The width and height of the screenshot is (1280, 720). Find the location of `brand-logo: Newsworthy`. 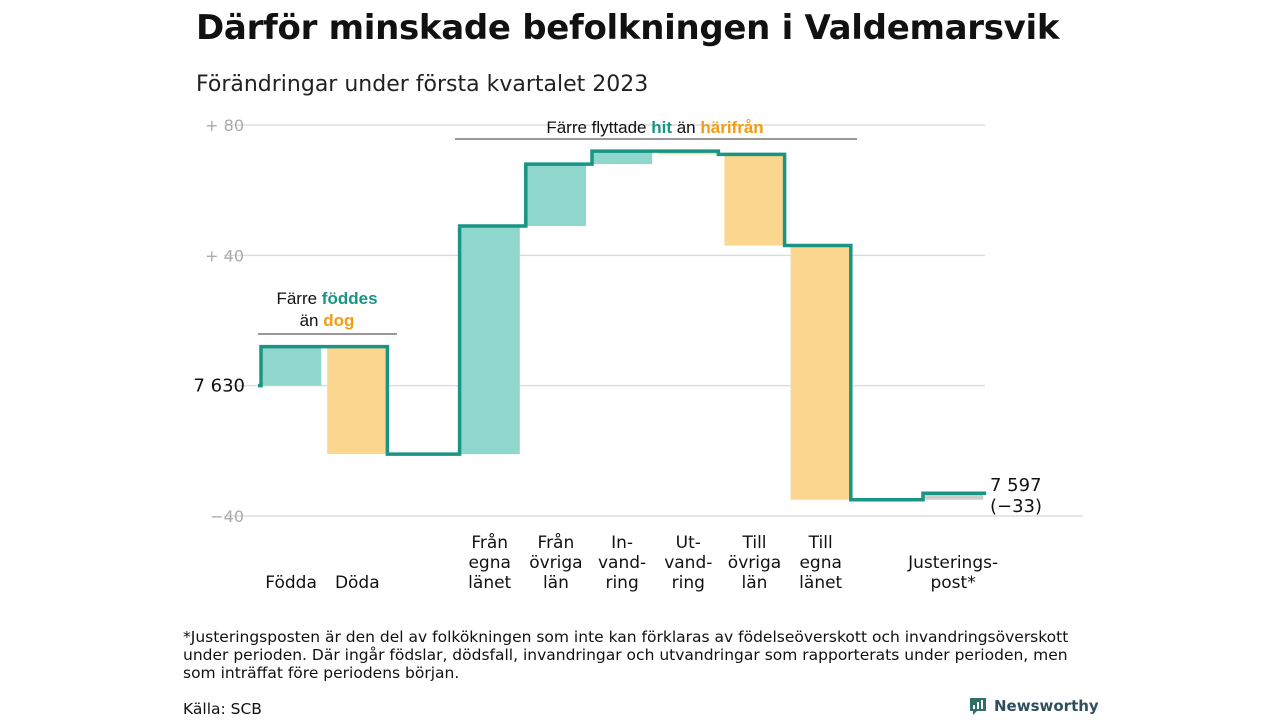

brand-logo: Newsworthy is located at coordinates (1033, 706).